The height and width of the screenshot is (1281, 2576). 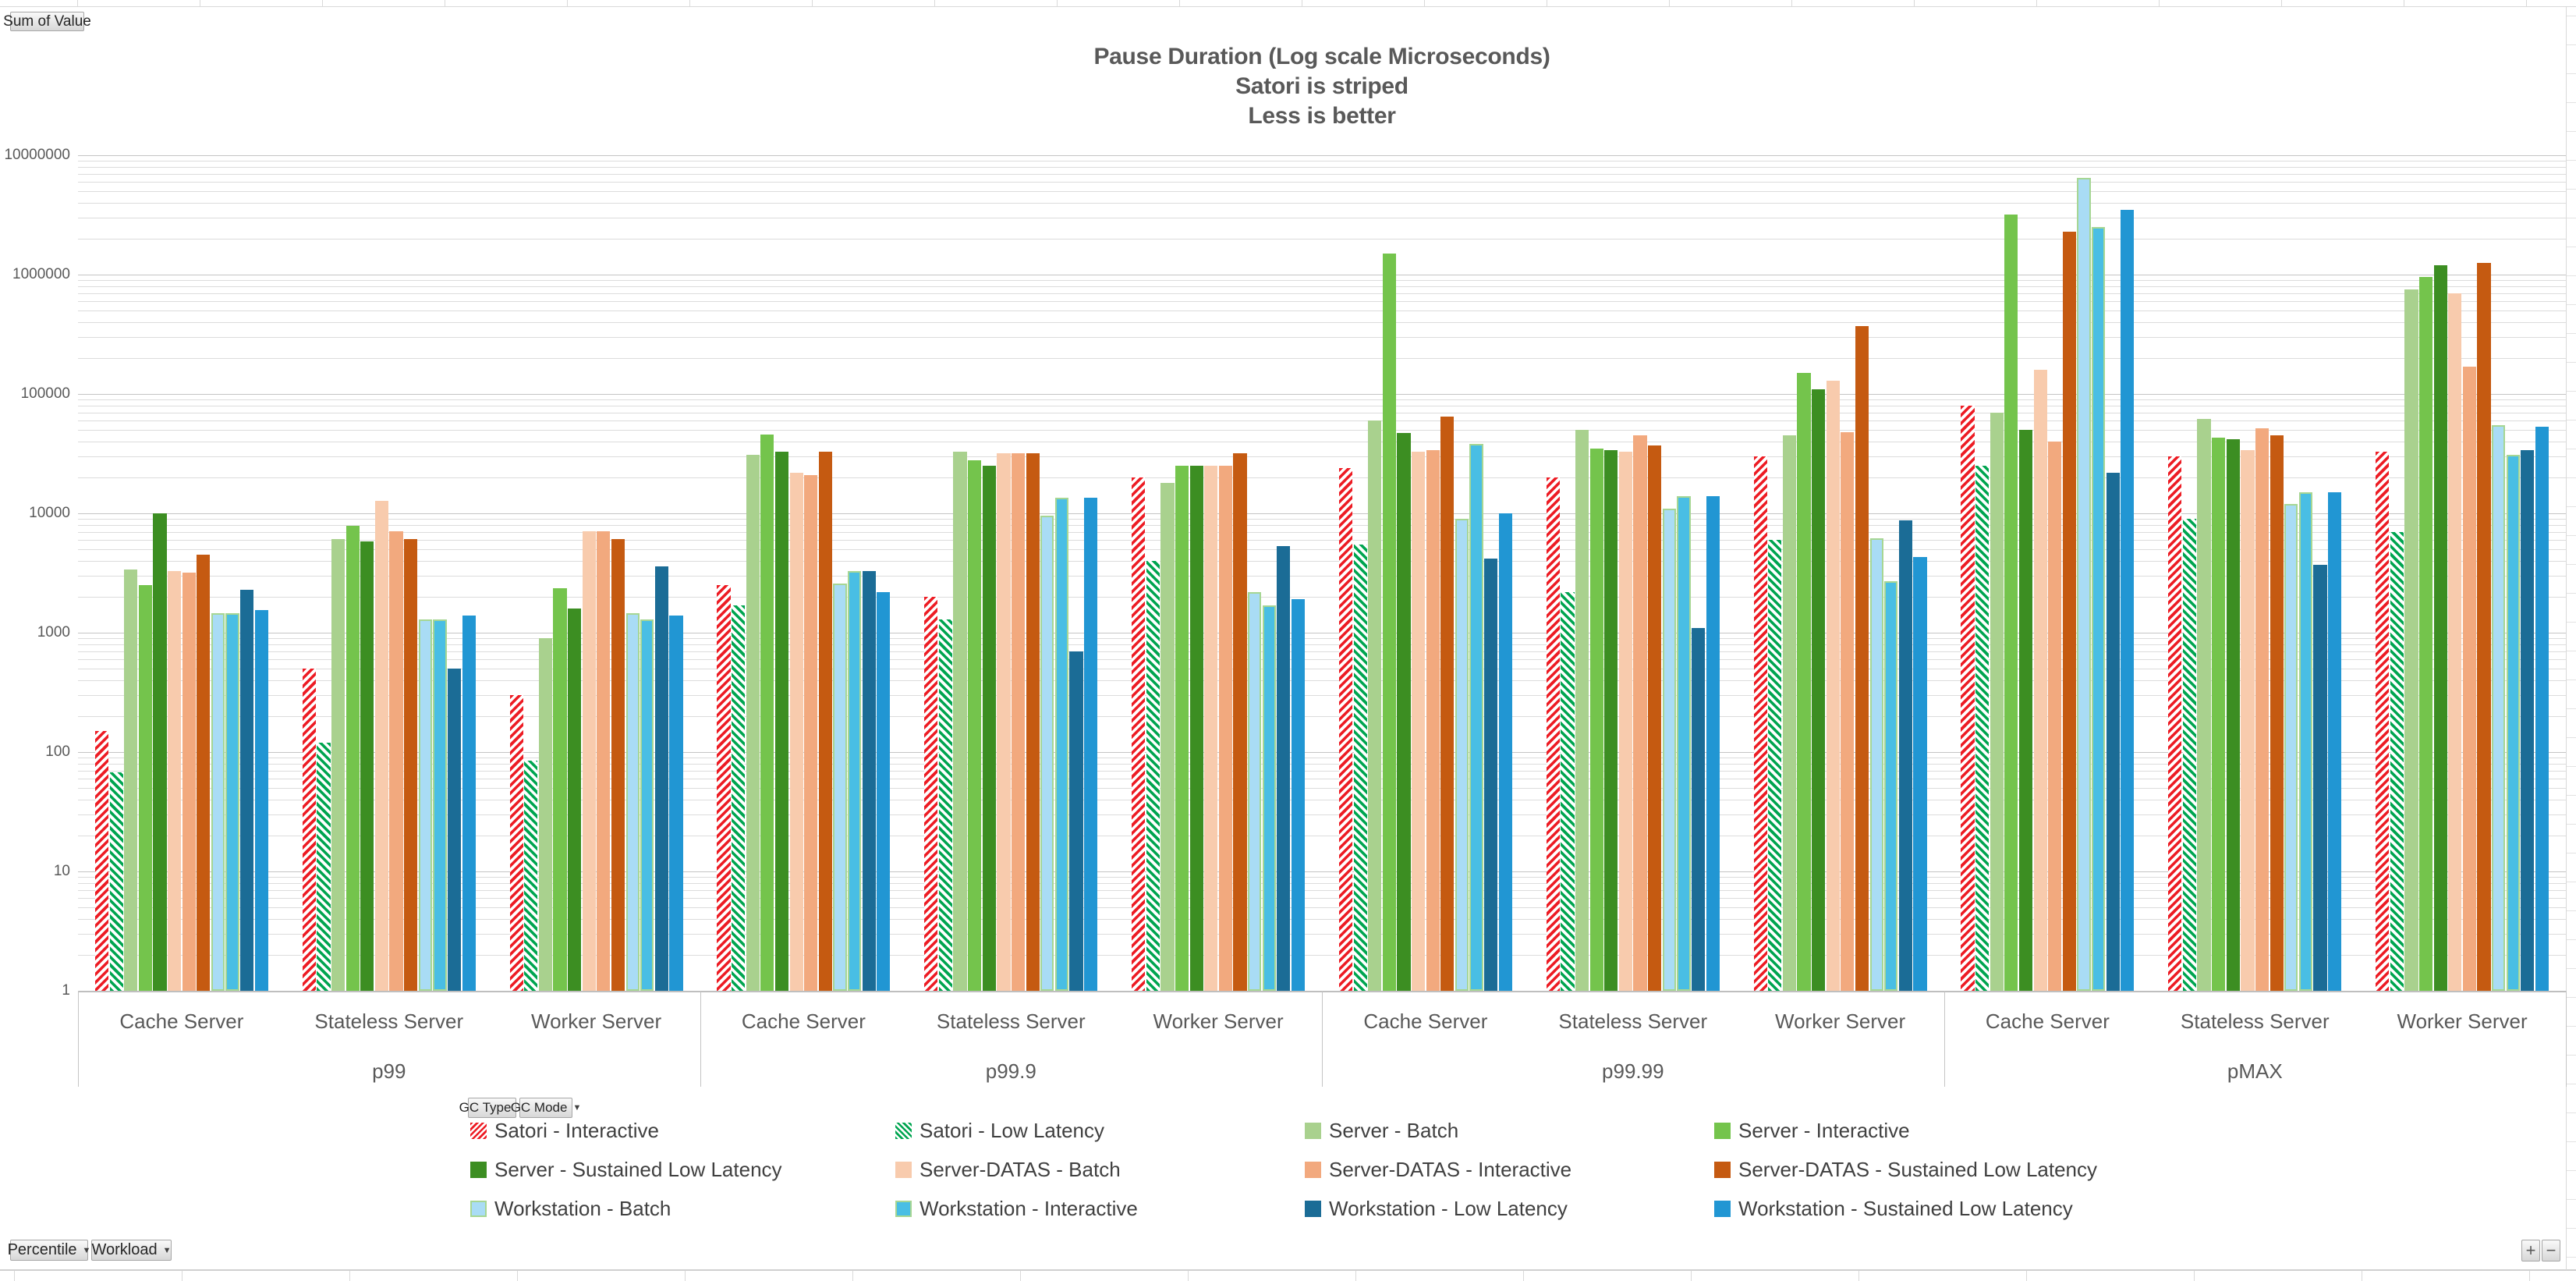 I want to click on percentile-field-button: Percentile ▼, so click(x=49, y=1250).